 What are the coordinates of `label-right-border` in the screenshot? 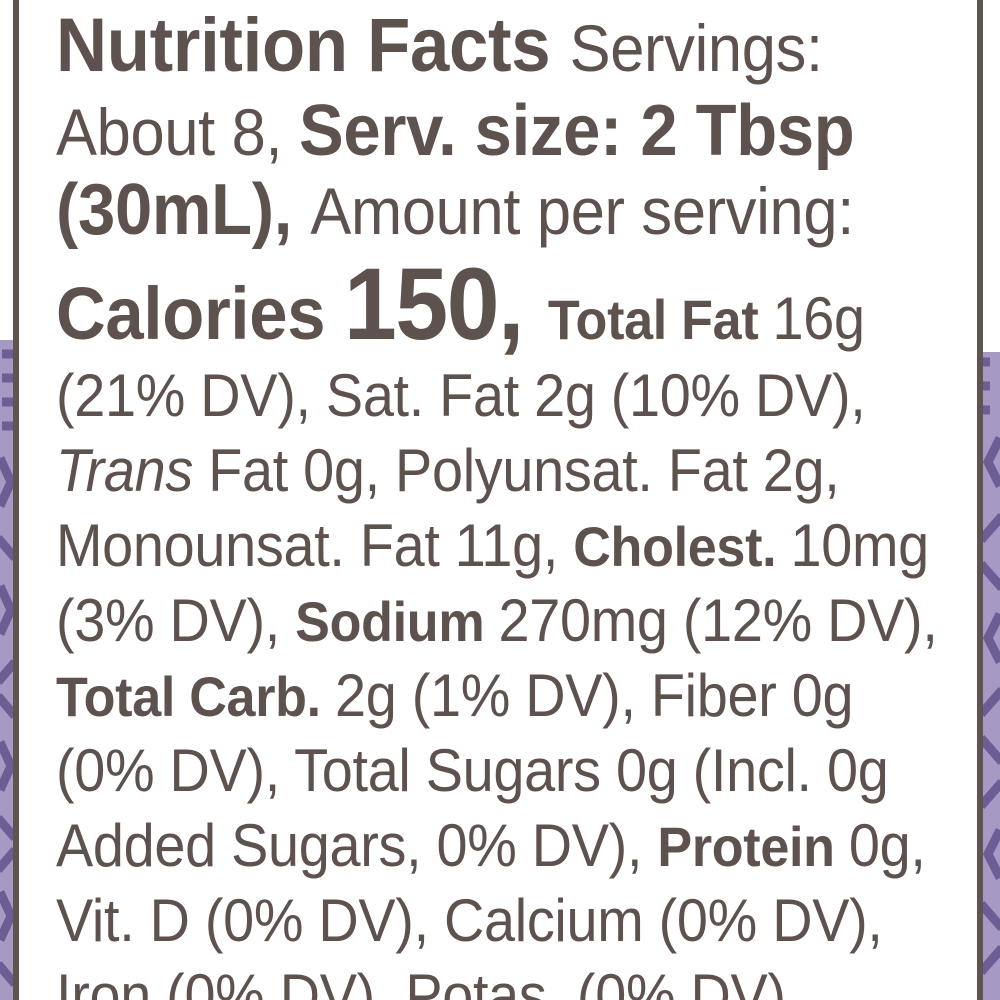 It's located at (980, 500).